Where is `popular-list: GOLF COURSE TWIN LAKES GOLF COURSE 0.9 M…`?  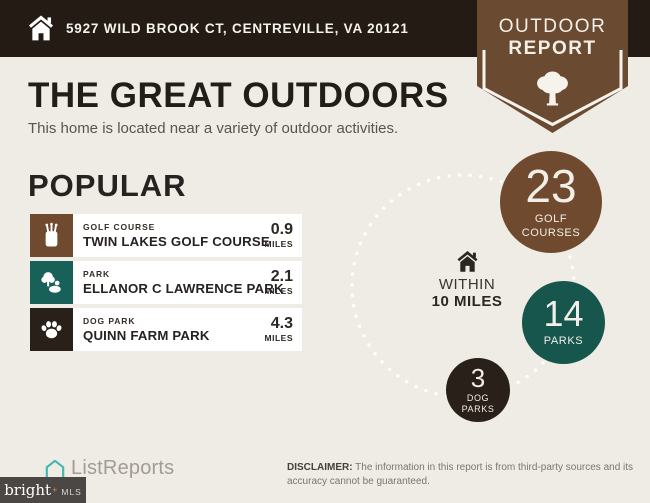
popular-list: GOLF COURSE TWIN LAKES GOLF COURSE 0.9 M… is located at coordinates (166, 284).